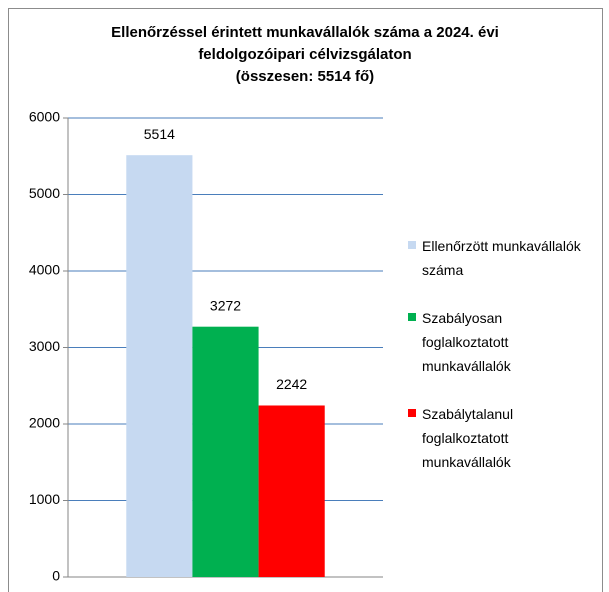 This screenshot has height=592, width=609. Describe the element at coordinates (44, 423) in the screenshot. I see `y-tick-label: 2000` at that location.